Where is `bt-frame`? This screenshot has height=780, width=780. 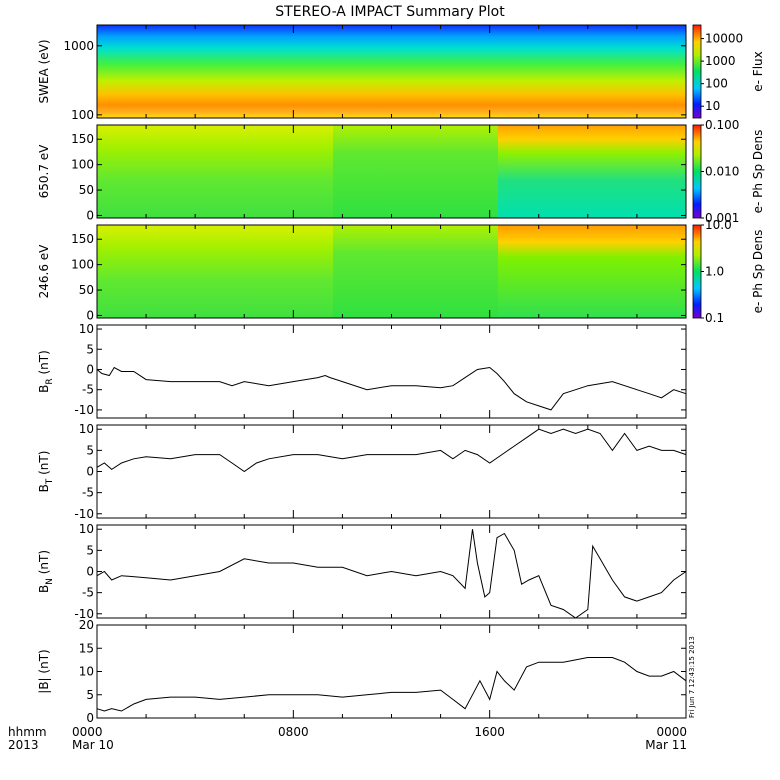
bt-frame is located at coordinates (391, 471).